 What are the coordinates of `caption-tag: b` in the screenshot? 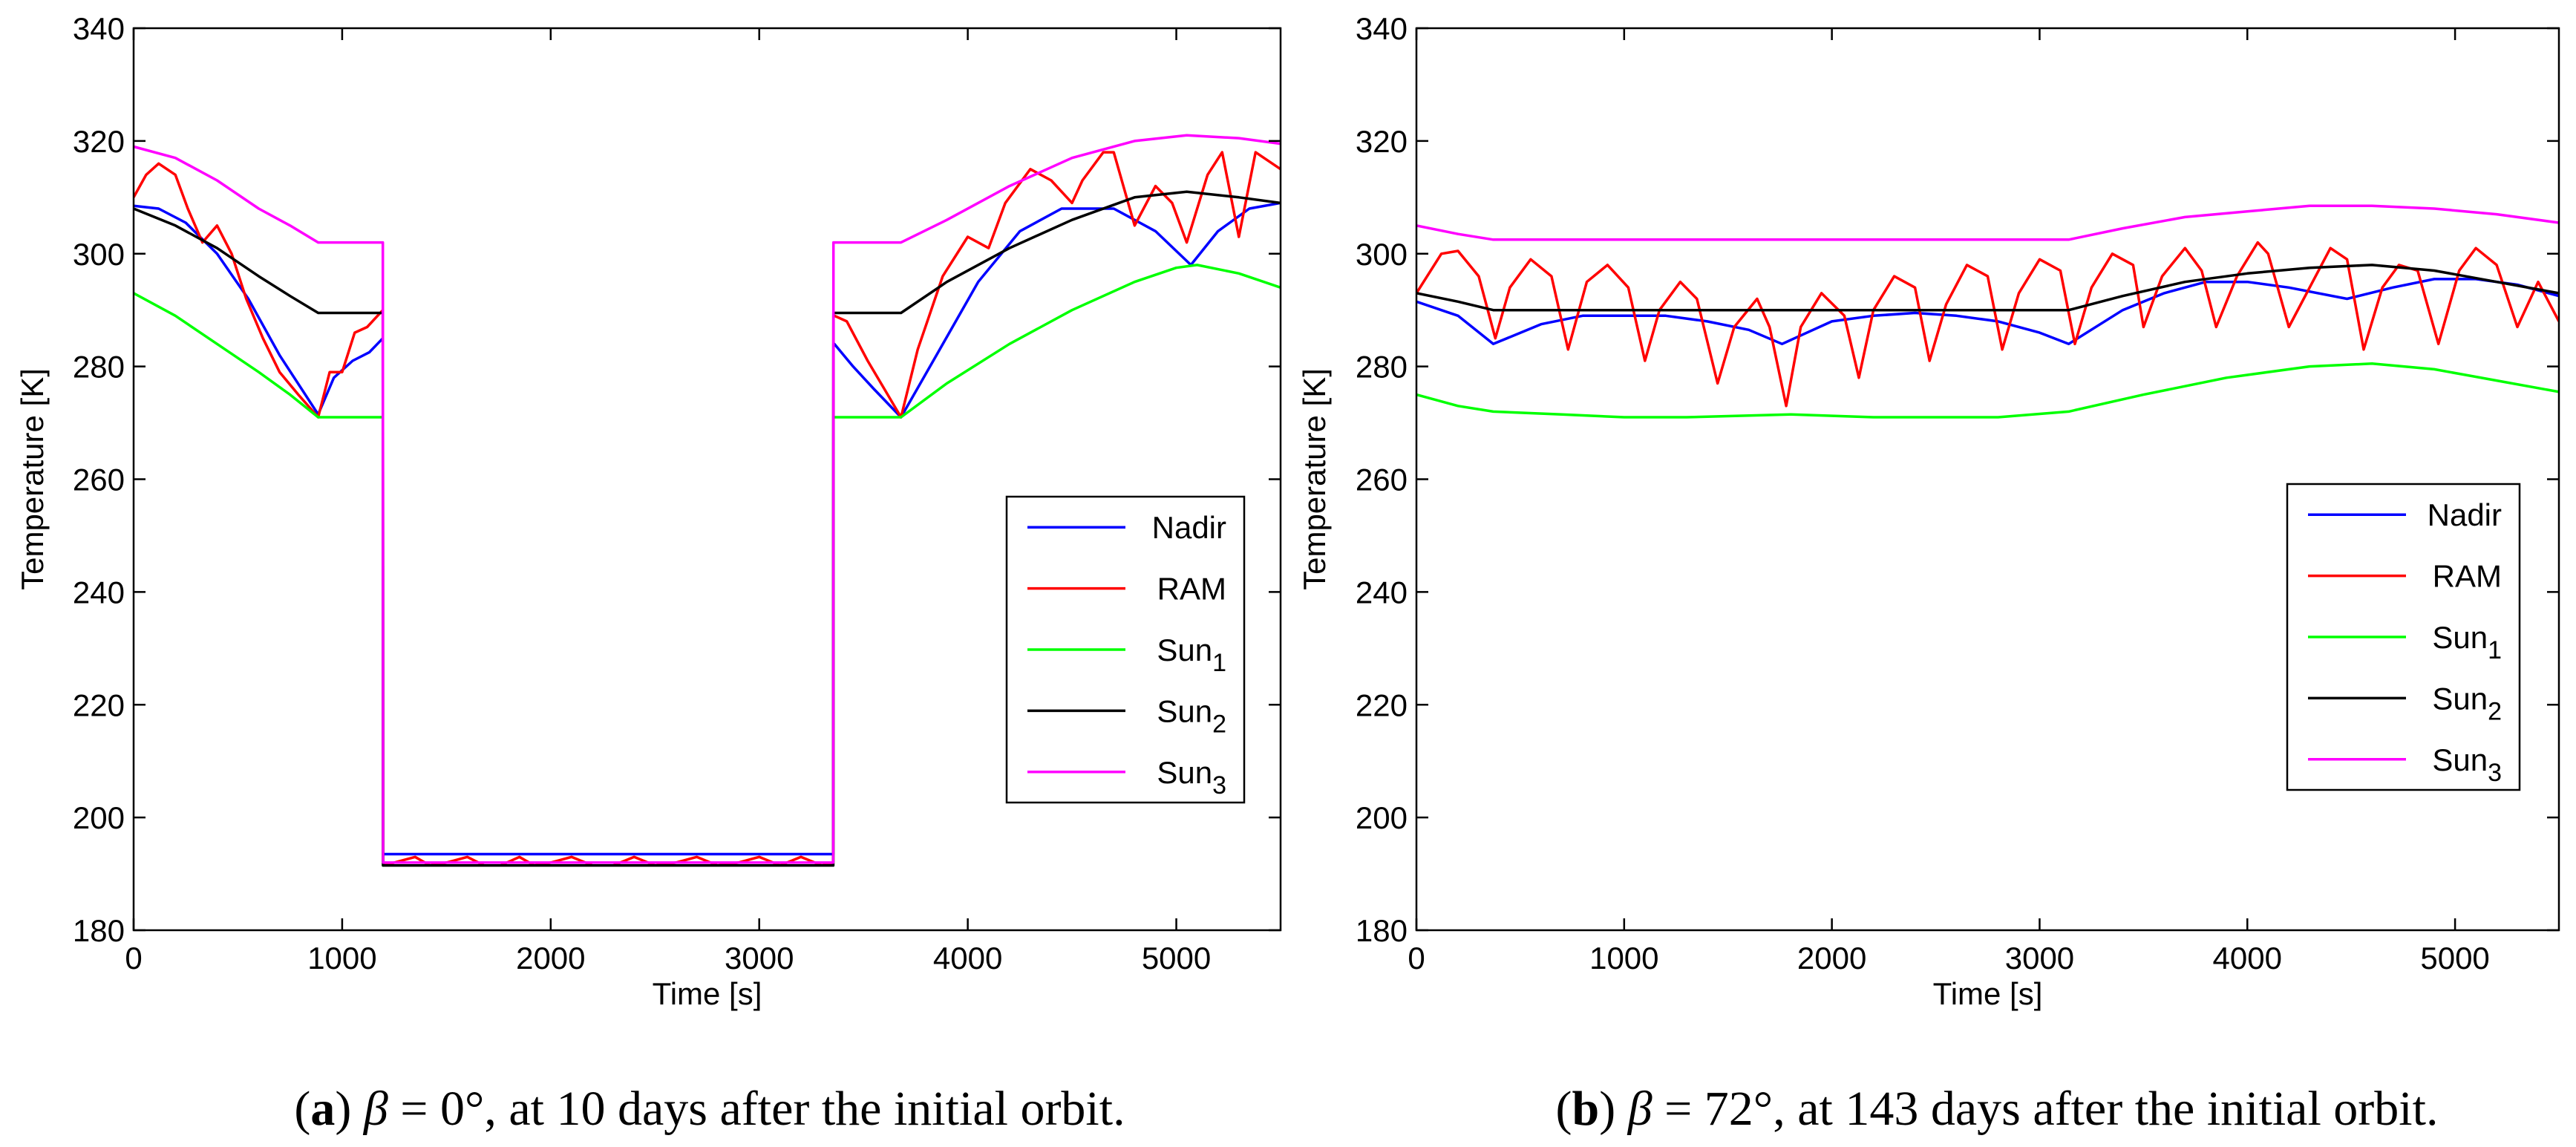 It's located at (1586, 1109).